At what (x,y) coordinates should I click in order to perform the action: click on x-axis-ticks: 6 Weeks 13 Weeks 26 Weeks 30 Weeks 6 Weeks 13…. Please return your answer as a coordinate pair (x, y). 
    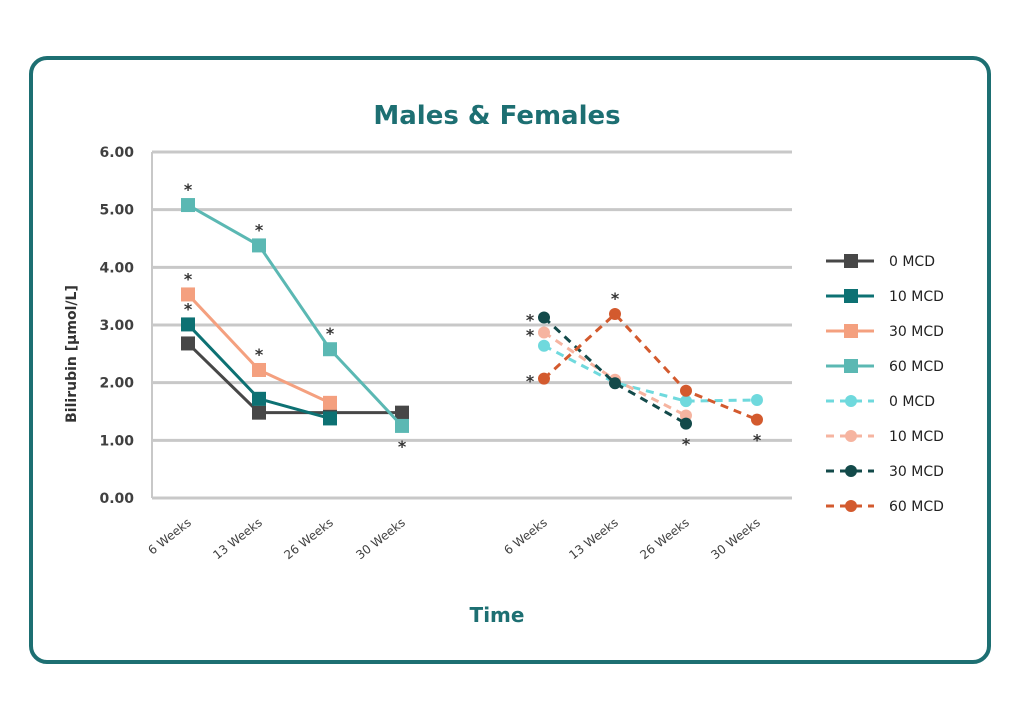
    Looking at the image, I should click on (453, 538).